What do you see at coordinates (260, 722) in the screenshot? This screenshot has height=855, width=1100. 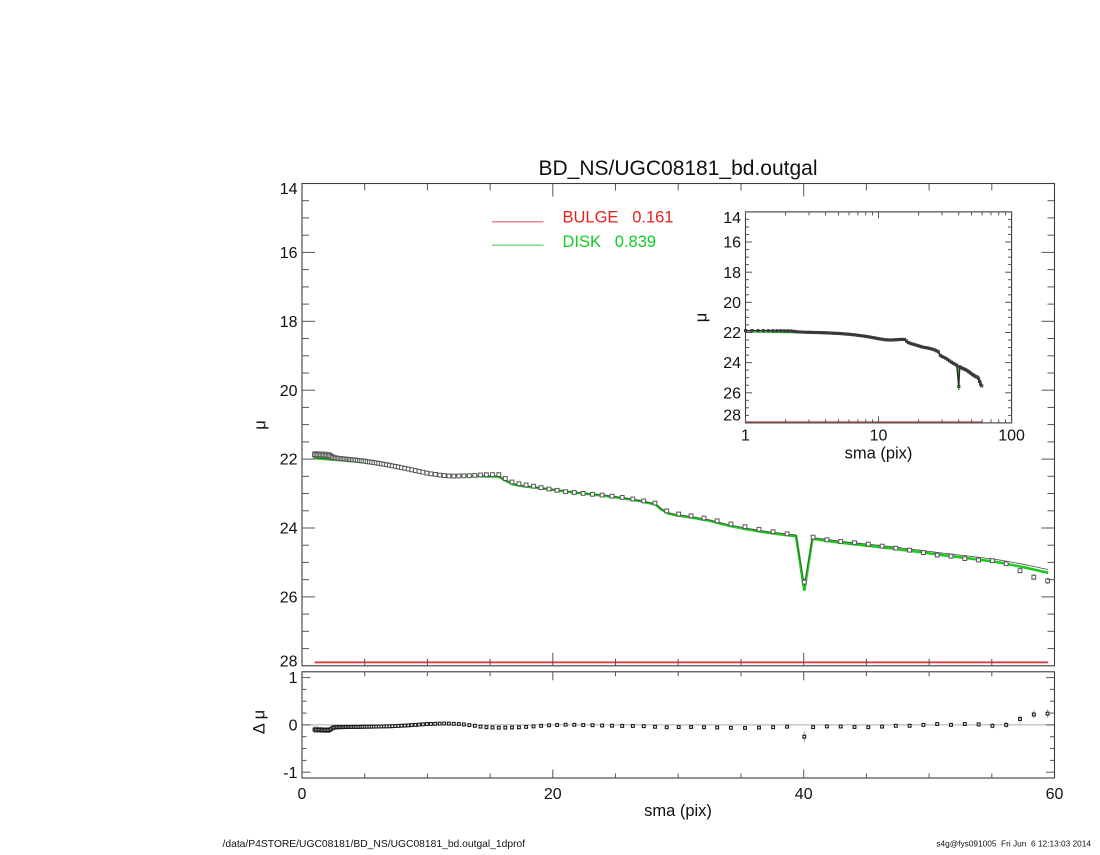 I see `svg-text: Δ μ` at bounding box center [260, 722].